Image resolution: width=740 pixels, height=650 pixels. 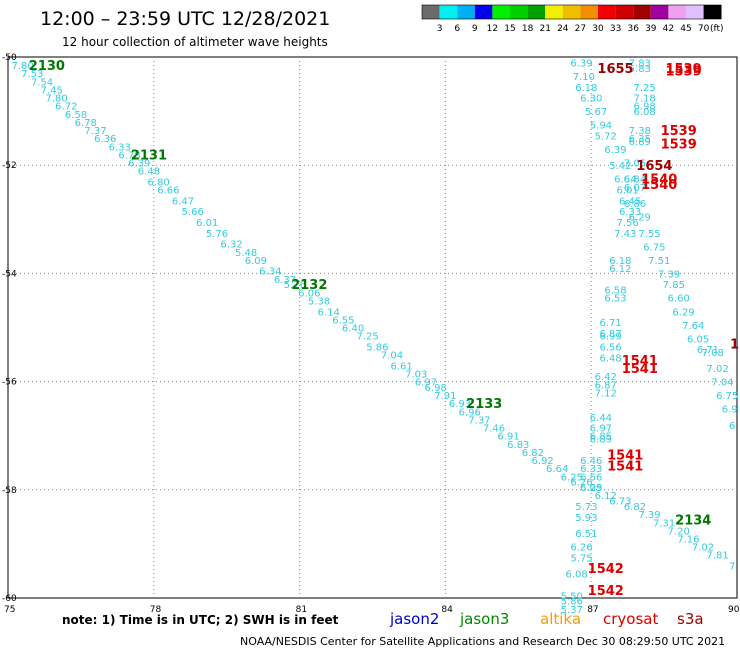 I want to click on satellite-label: s3a, so click(x=690, y=619).